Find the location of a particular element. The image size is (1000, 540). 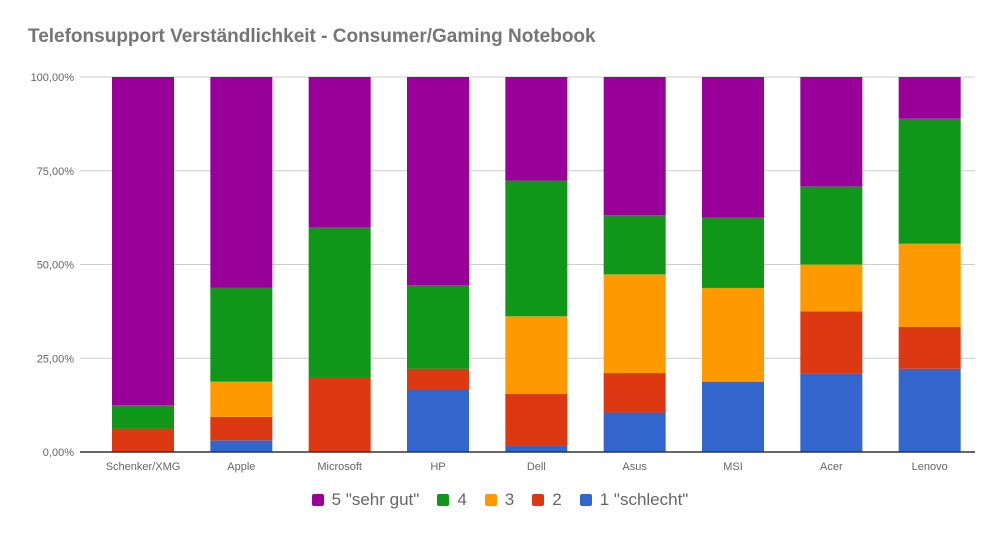

legend-item: 3 is located at coordinates (499, 500).